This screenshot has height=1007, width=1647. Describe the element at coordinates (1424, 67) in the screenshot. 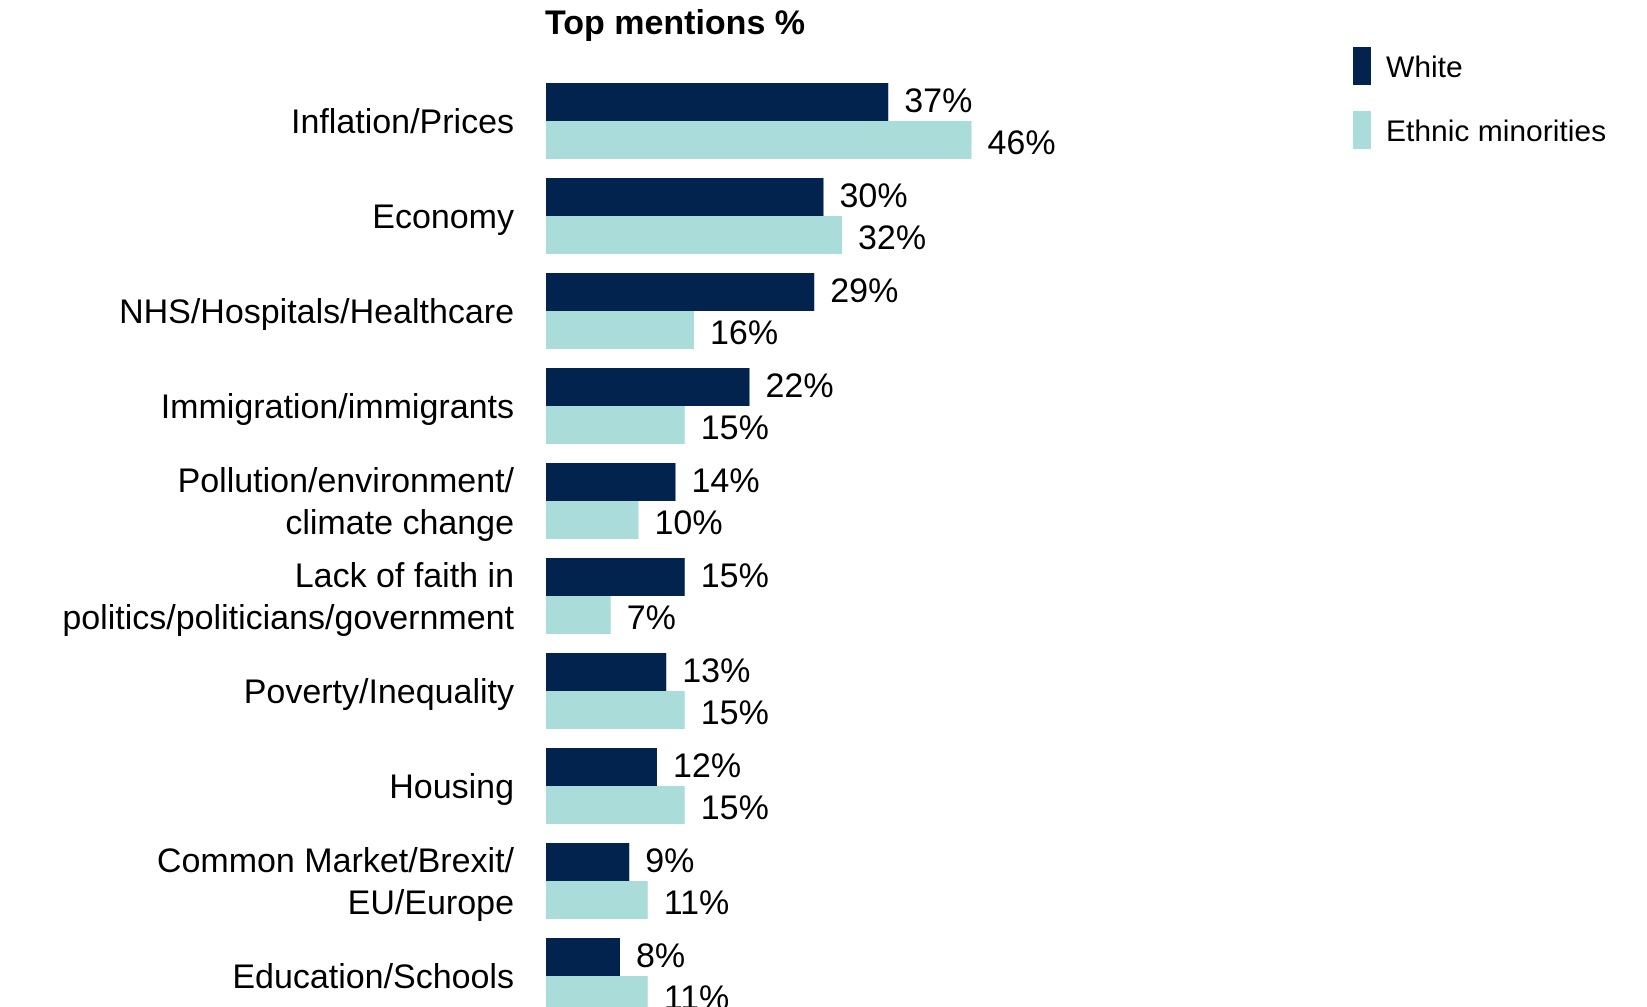

I see `legend-label-white: White` at that location.